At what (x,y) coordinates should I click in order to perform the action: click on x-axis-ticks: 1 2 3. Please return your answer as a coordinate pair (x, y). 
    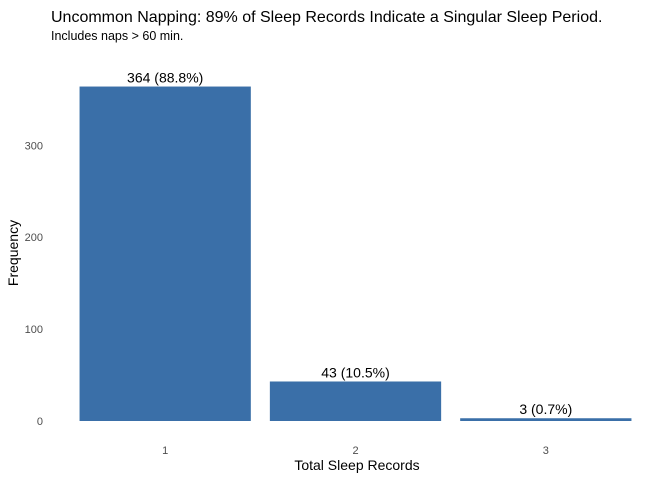
    Looking at the image, I should click on (355, 451).